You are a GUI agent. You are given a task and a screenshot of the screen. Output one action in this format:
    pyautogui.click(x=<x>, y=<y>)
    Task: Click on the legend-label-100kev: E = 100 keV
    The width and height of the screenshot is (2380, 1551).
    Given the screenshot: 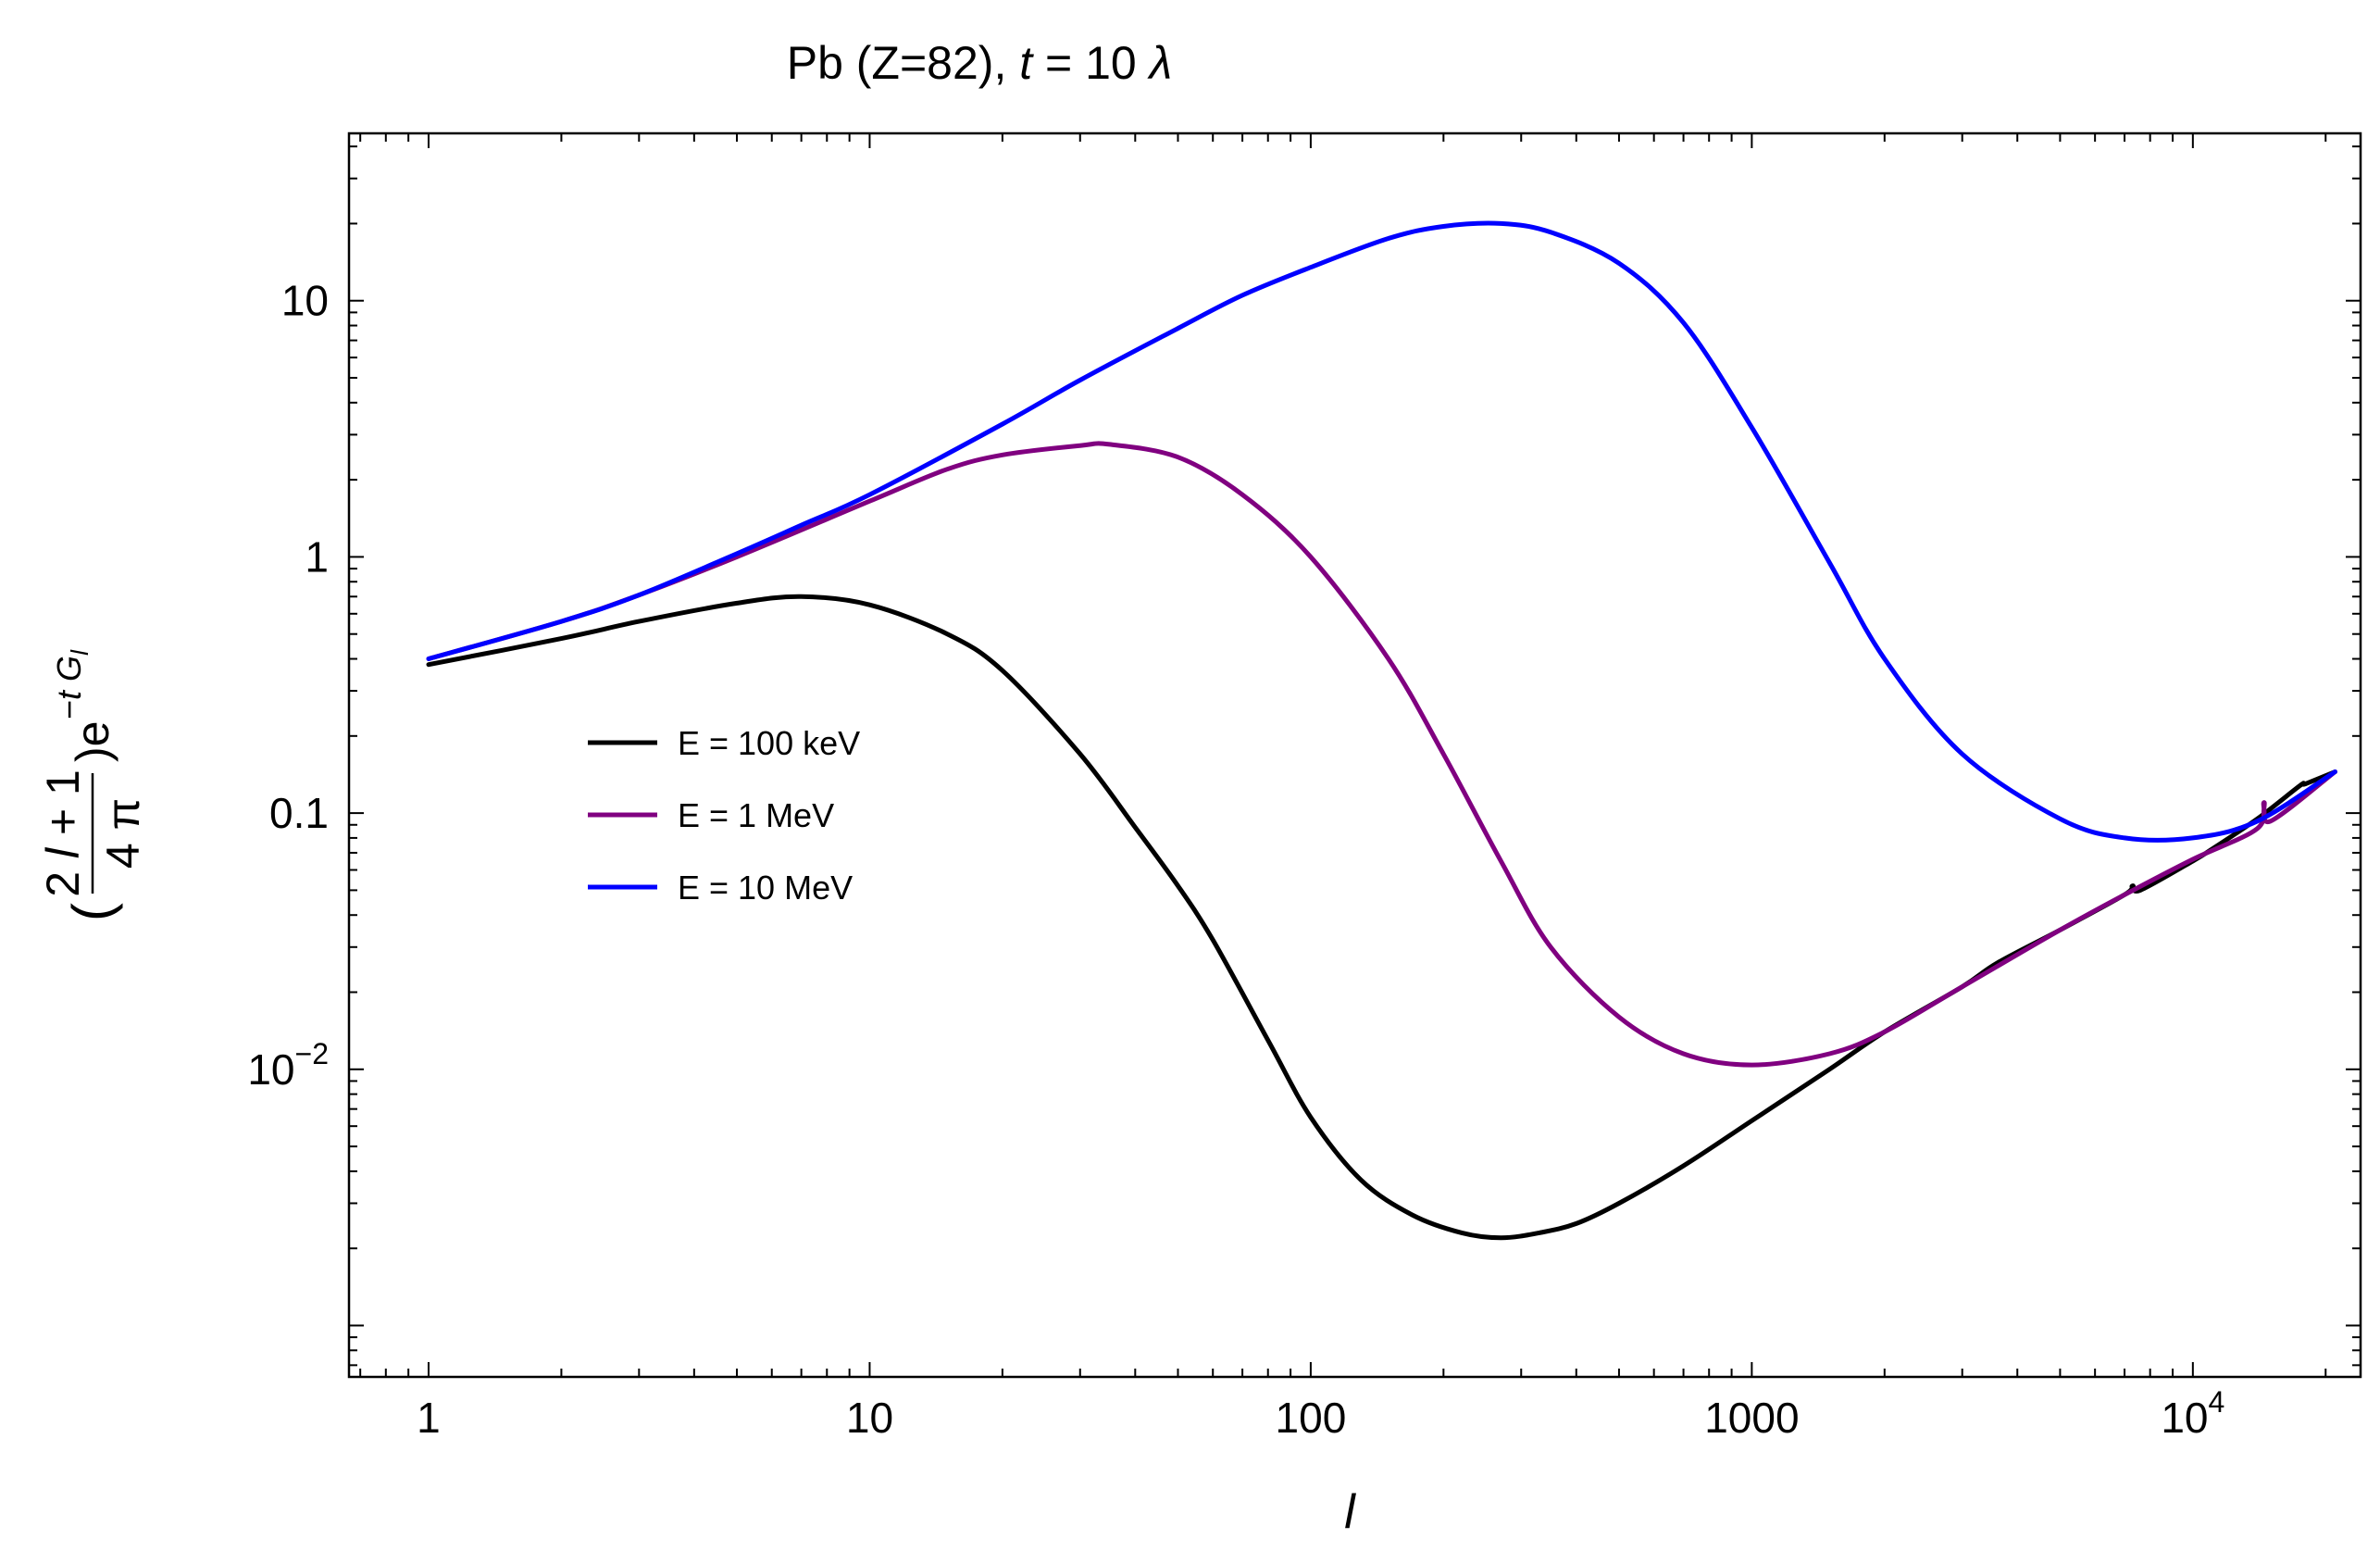 What is the action you would take?
    pyautogui.click(x=769, y=743)
    